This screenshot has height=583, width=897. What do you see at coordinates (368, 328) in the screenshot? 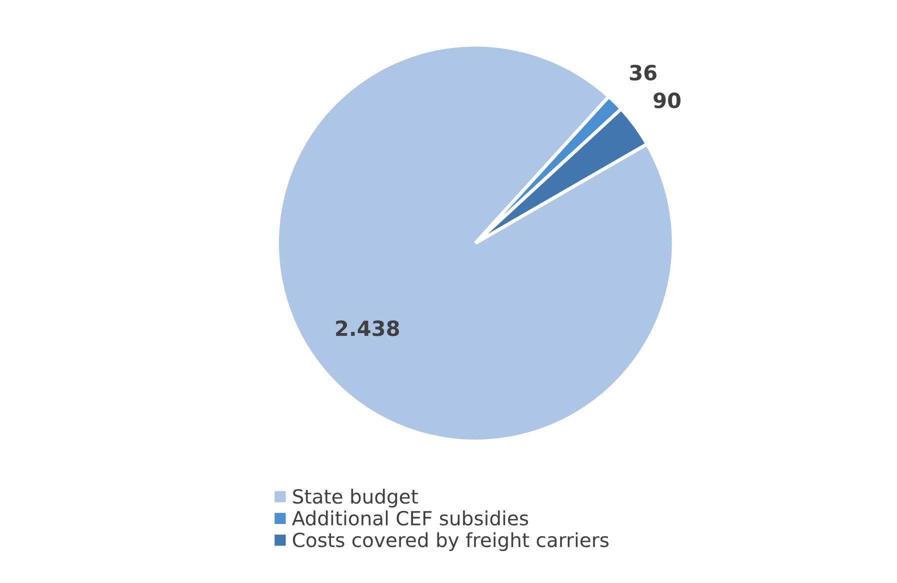
I see `data-label: 2.438` at bounding box center [368, 328].